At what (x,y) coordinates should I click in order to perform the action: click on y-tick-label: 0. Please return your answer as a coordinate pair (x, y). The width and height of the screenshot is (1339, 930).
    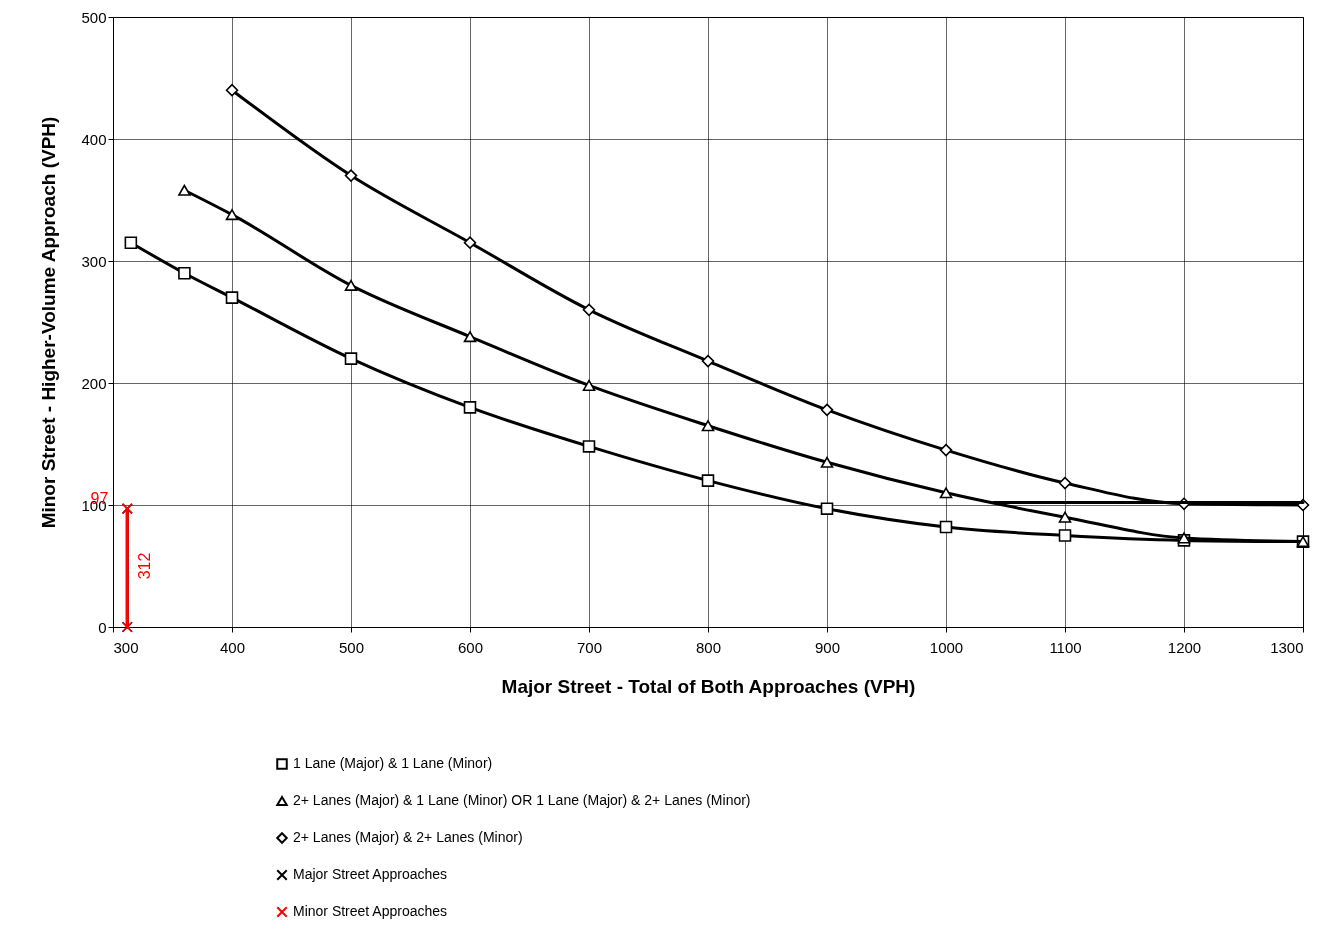
    Looking at the image, I should click on (102, 627).